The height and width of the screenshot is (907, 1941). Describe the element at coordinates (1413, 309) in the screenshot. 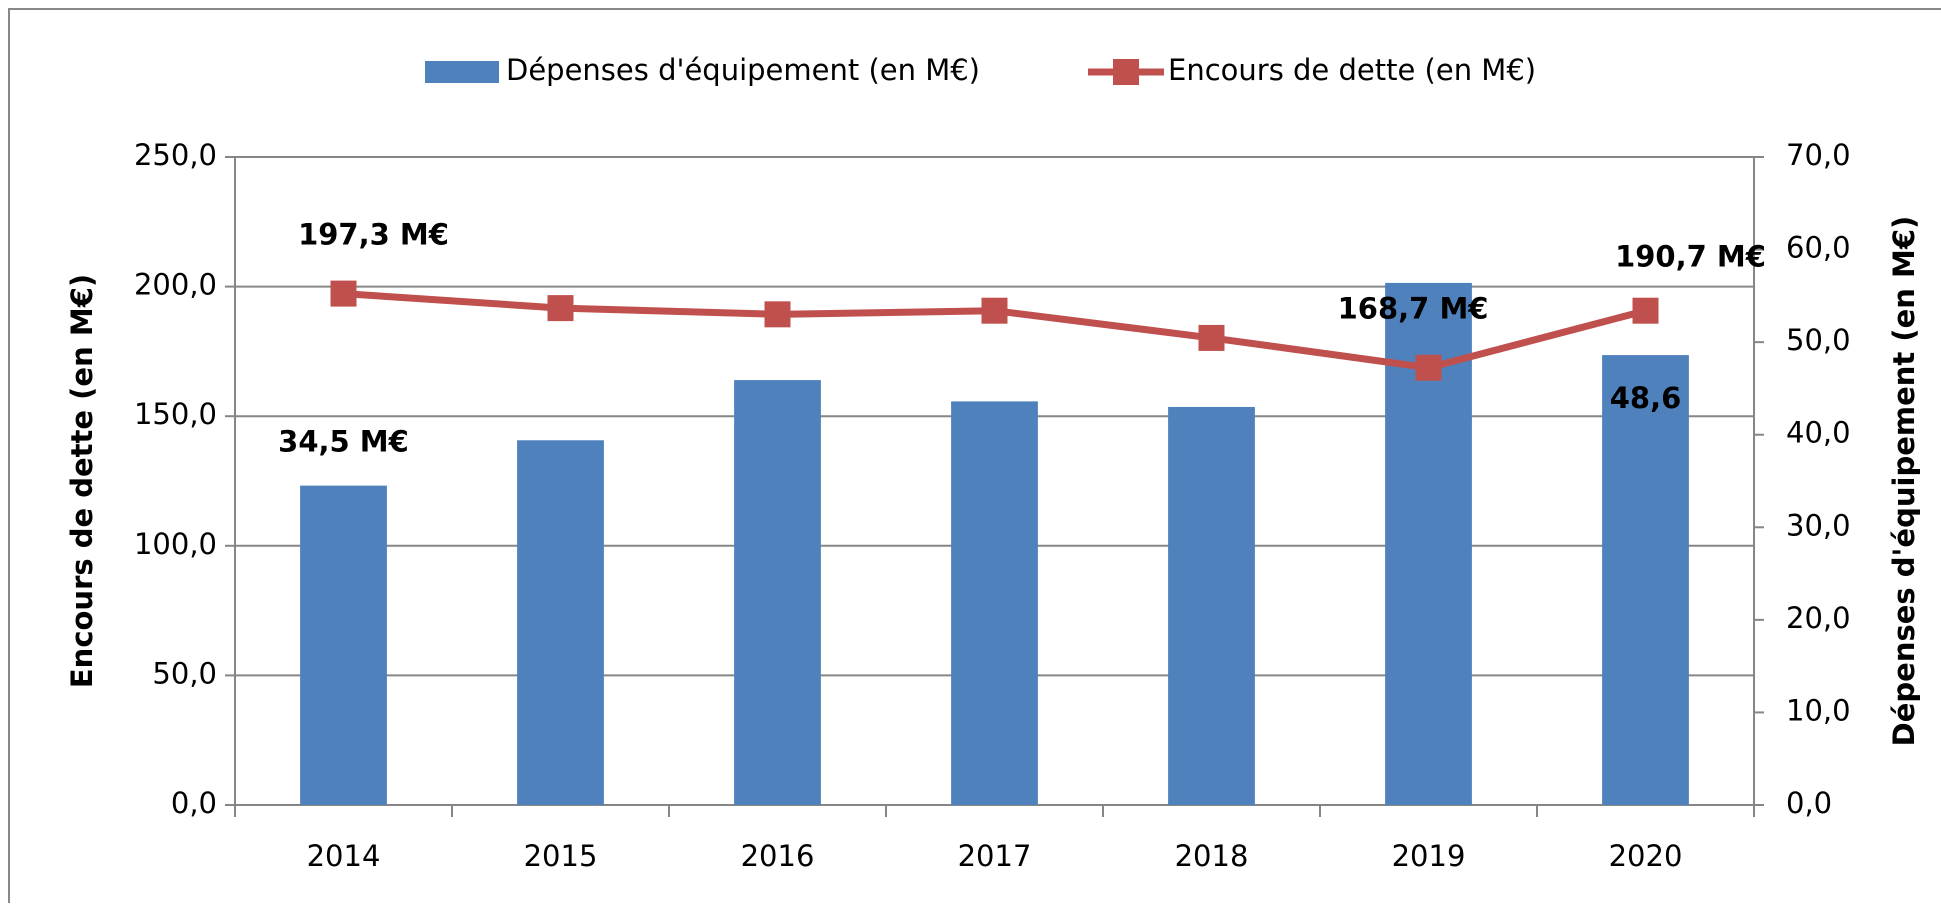

I see `data-label: 168,7 M€` at that location.